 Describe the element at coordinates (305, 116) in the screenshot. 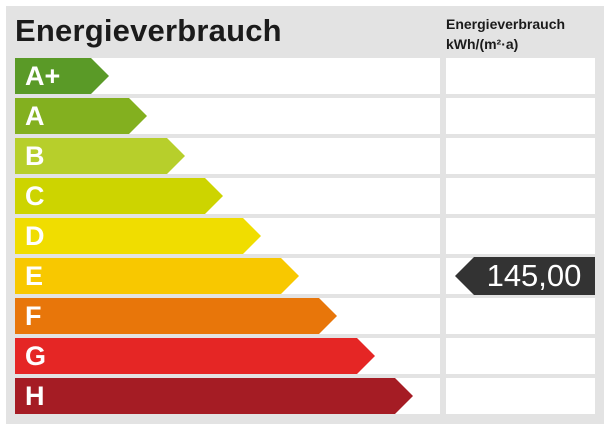

I see `energy-class-row: A` at that location.